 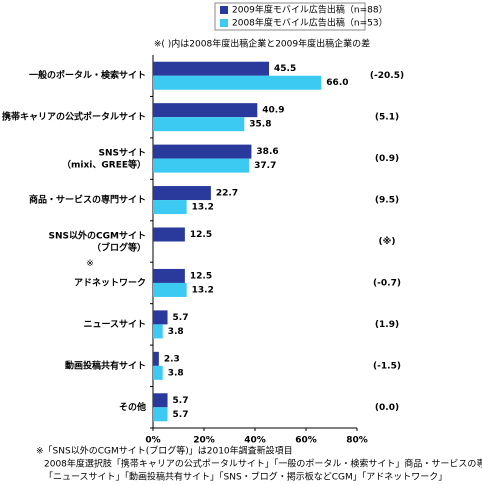 I want to click on difference-label: (-0.7), so click(x=387, y=283).